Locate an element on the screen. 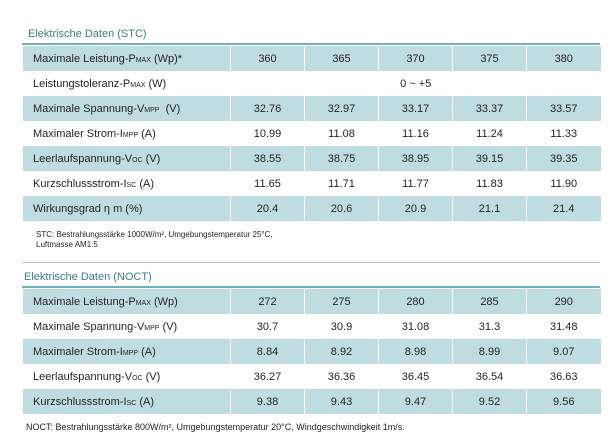  value-cell: 36.27 is located at coordinates (267, 376).